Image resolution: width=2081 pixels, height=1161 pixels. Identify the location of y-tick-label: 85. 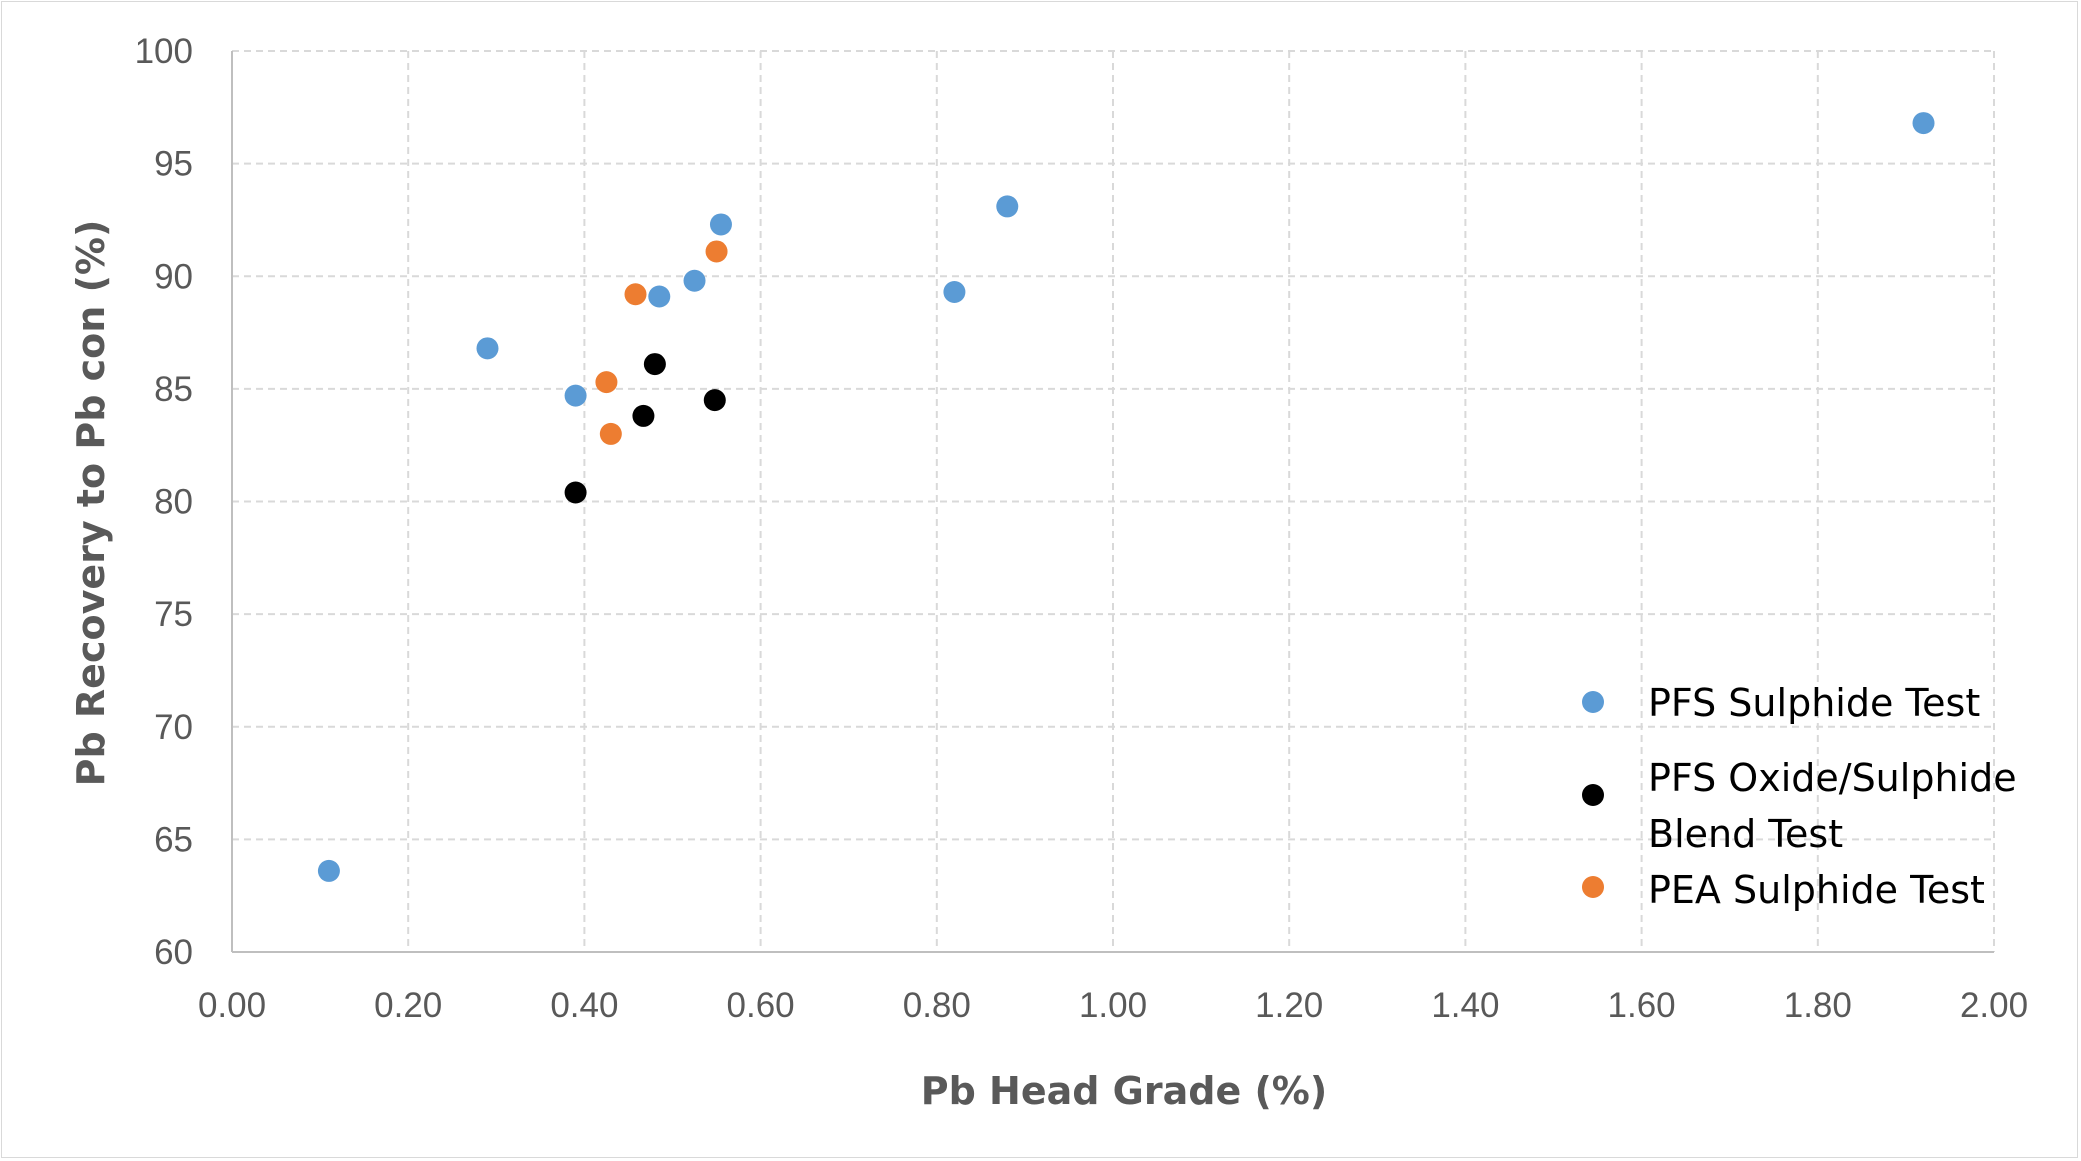
(173, 389).